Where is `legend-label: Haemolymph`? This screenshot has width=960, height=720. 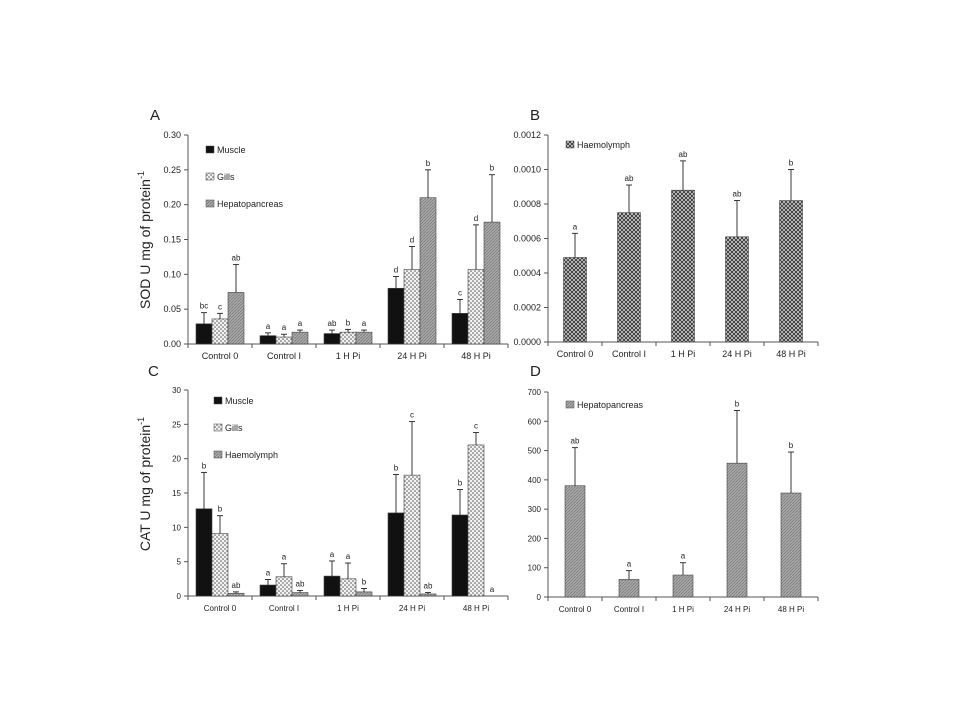
legend-label: Haemolymph is located at coordinates (603, 145).